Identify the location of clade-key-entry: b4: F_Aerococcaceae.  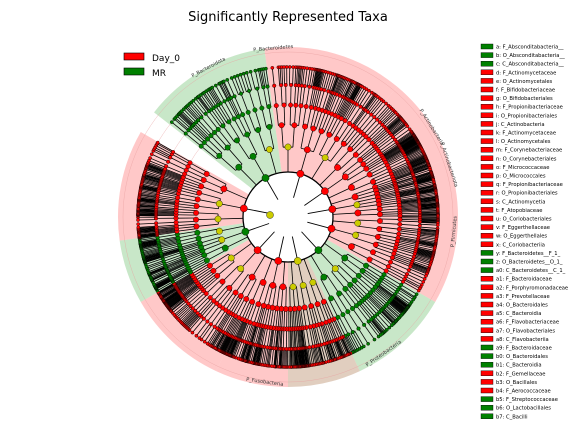
(523, 392).